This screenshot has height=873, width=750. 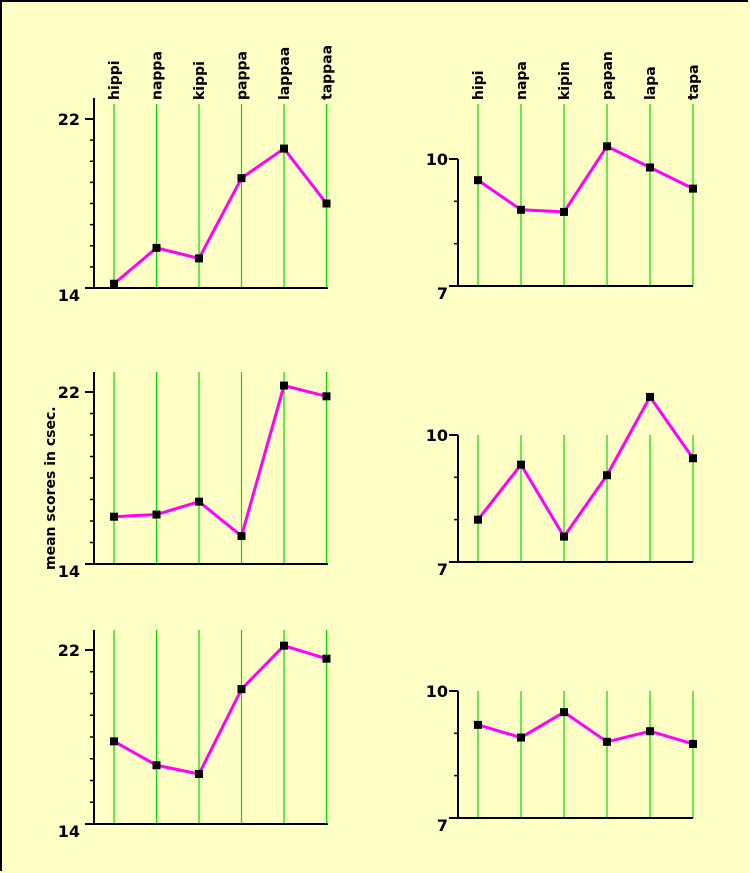 I want to click on top-right-category-label-1: napa, so click(x=522, y=80).